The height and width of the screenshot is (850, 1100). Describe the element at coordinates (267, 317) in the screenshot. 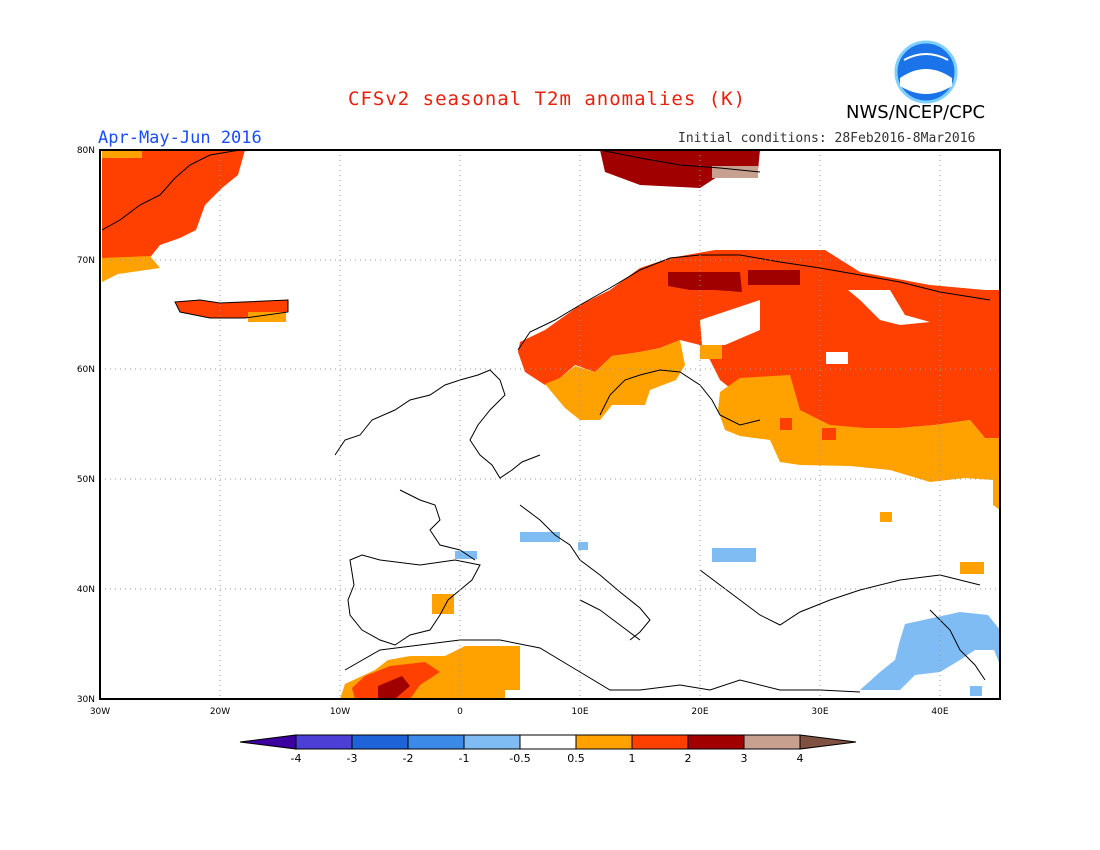

I see `iceland-anomaly-edge` at that location.